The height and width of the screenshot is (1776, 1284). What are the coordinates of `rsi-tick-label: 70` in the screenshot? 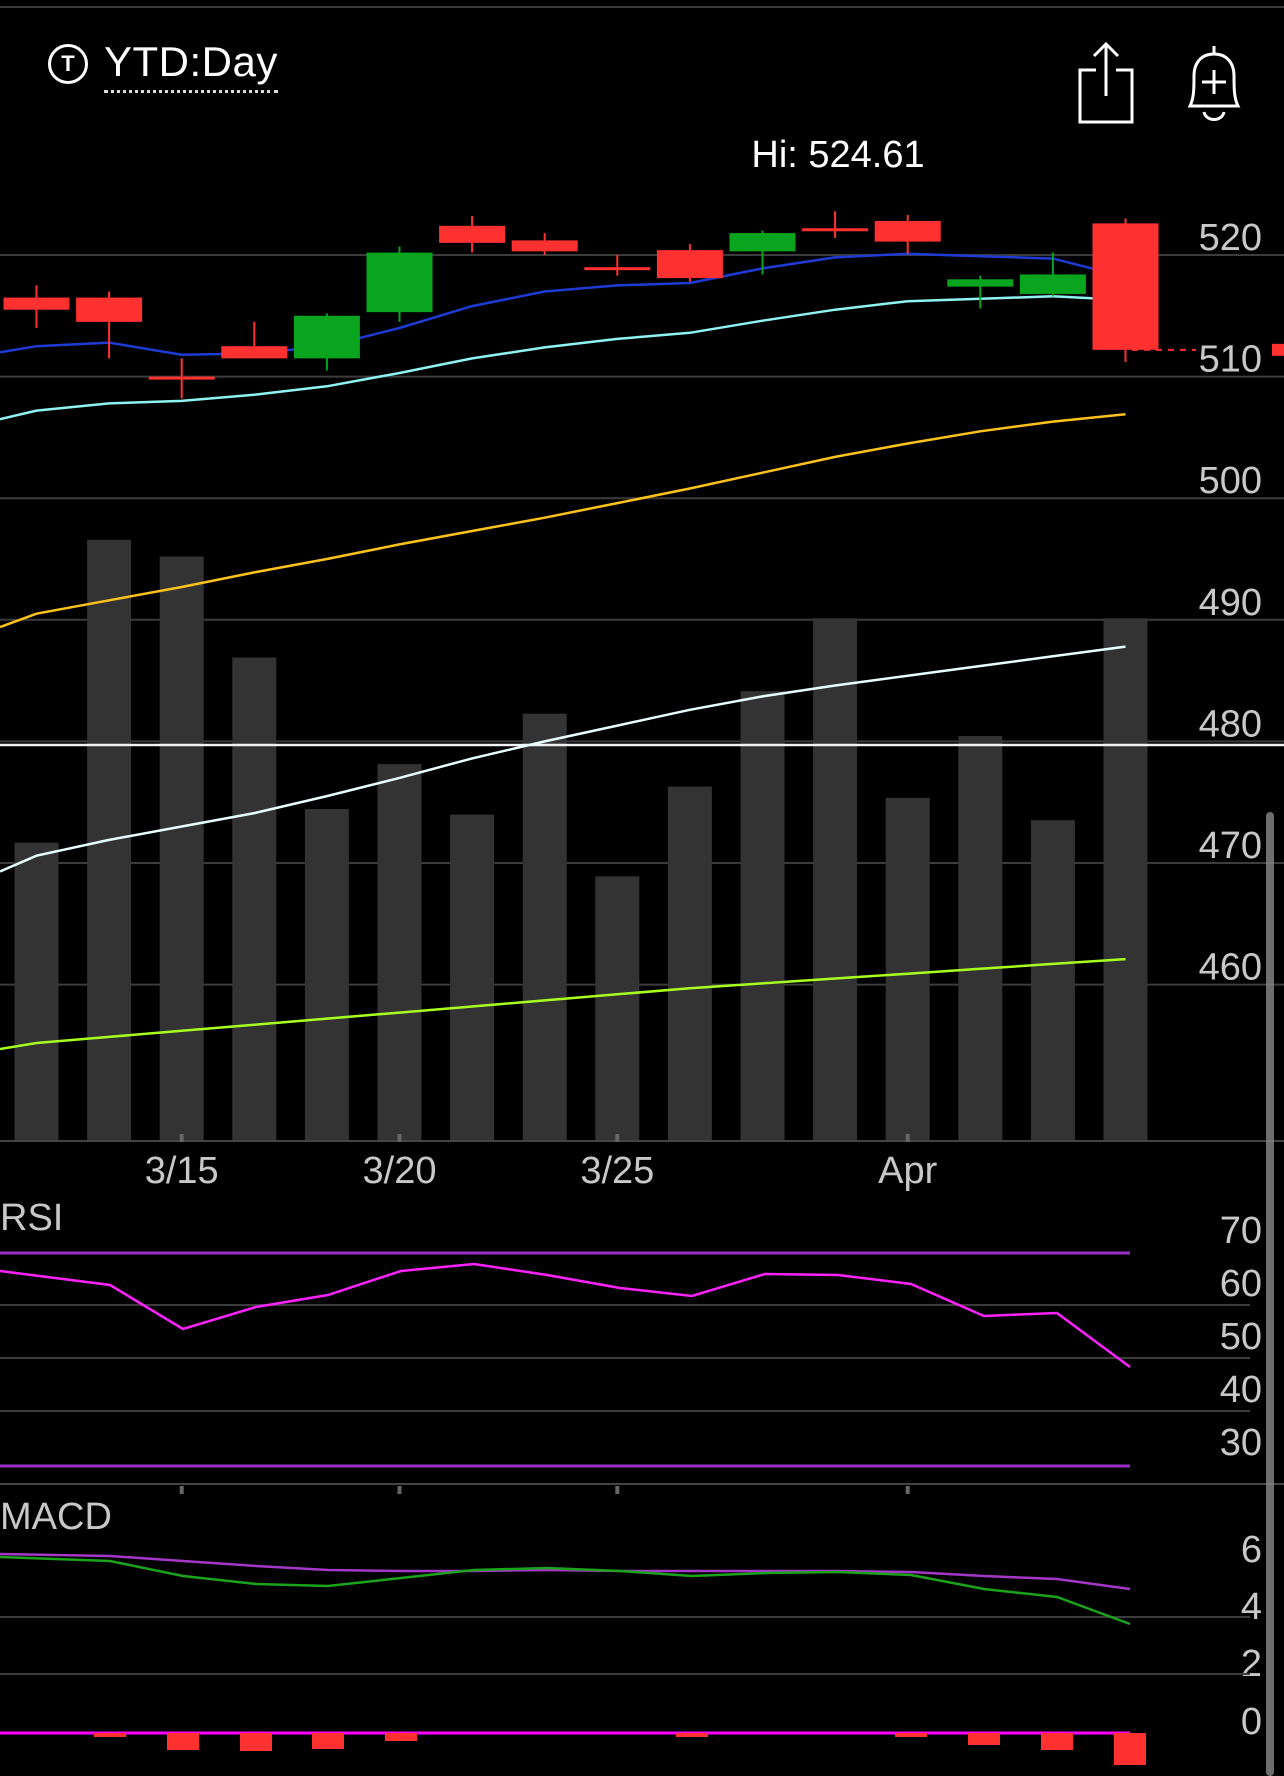 It's located at (1241, 1231).